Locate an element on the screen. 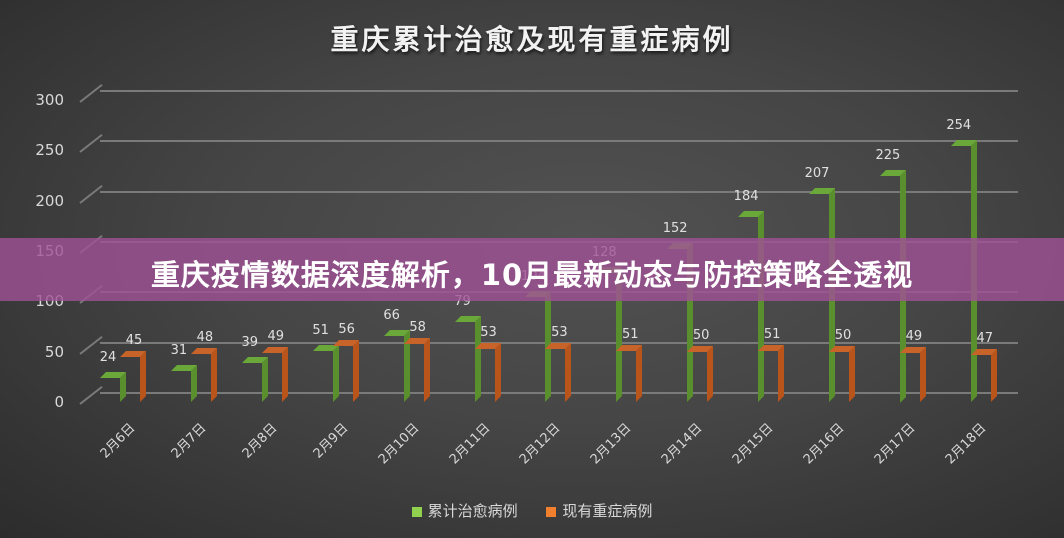 The width and height of the screenshot is (1064, 538). x-tick-label: 2月14日 is located at coordinates (682, 444).